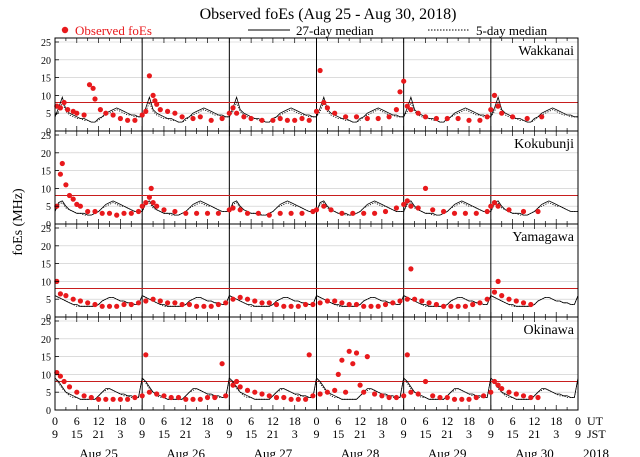  What do you see at coordinates (546, 51) in the screenshot?
I see `station-name: Wakkanai` at bounding box center [546, 51].